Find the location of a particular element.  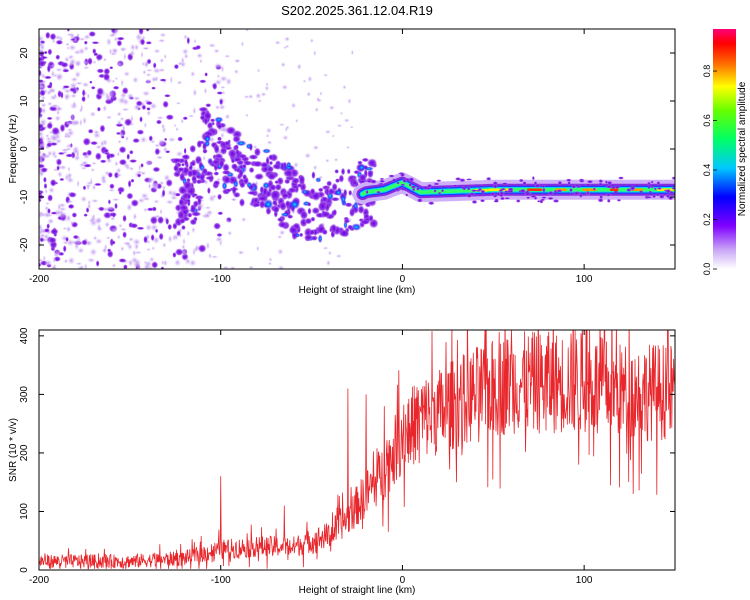

spectrogram-x-label: Height of straight line (km) is located at coordinates (357, 290).